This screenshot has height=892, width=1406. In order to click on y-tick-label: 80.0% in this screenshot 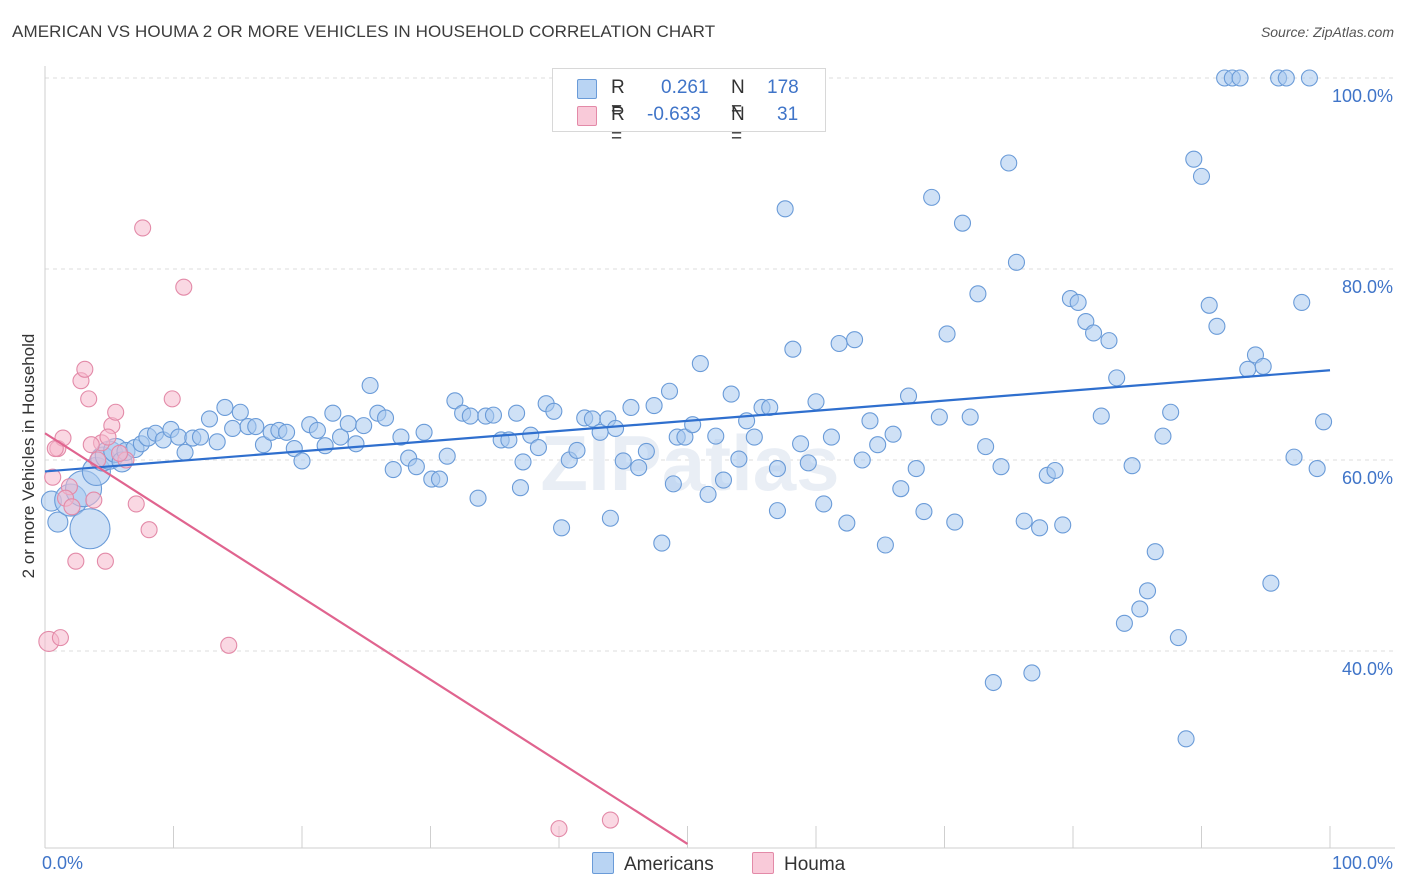, I will do `click(1367, 287)`.